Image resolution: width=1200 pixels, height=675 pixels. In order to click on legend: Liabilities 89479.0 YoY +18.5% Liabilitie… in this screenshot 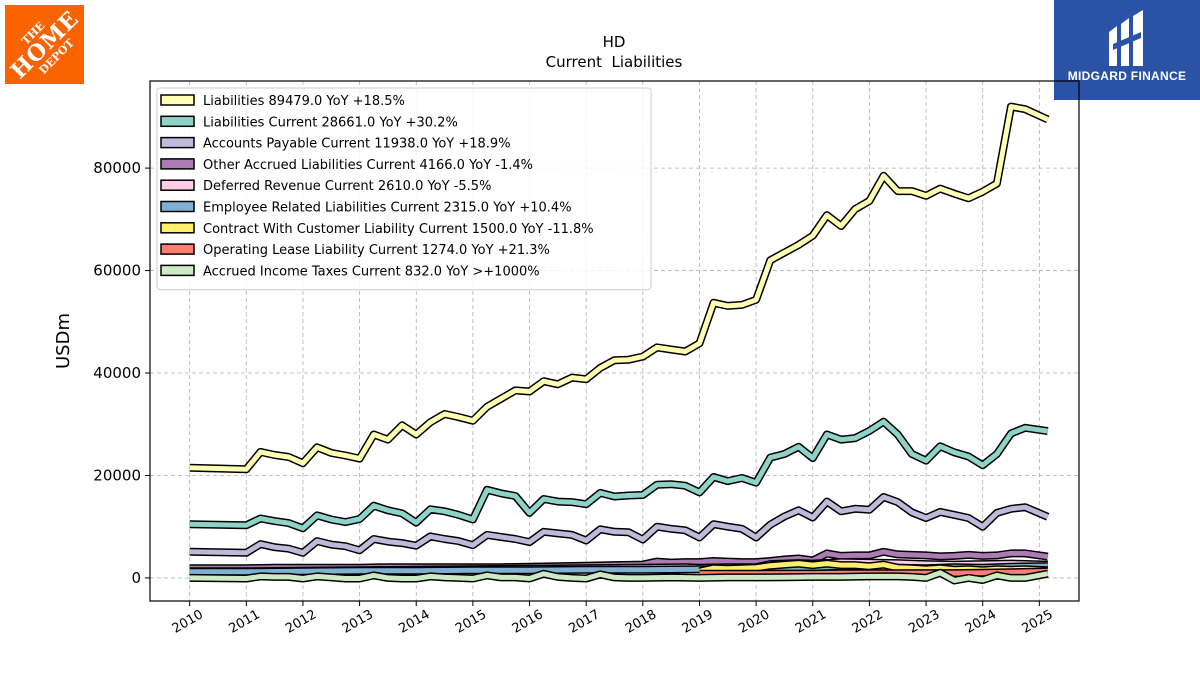, I will do `click(404, 189)`.